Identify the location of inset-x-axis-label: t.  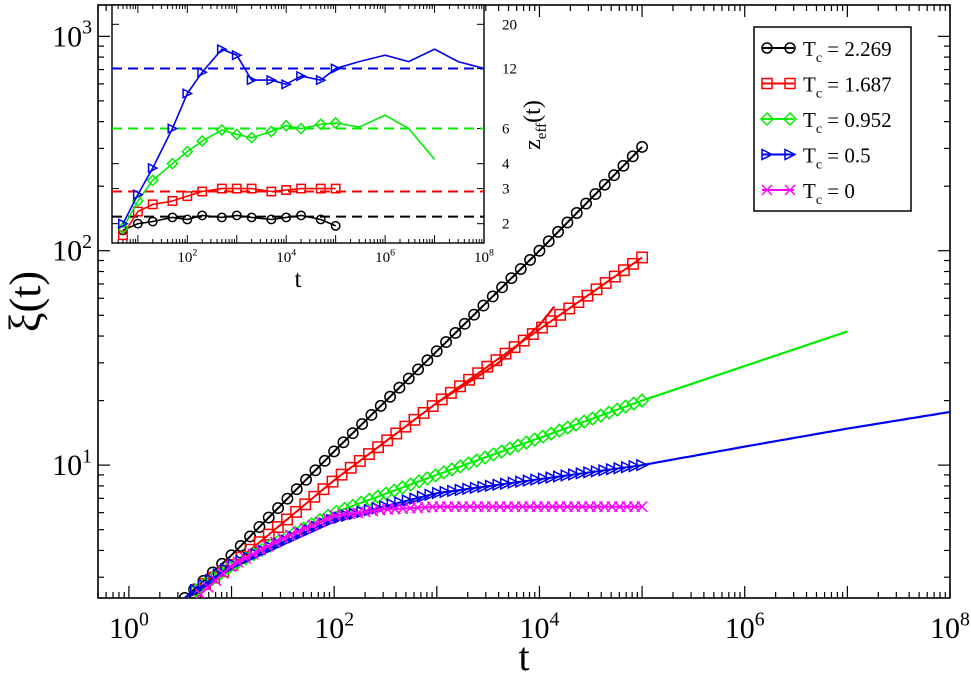
(298, 279).